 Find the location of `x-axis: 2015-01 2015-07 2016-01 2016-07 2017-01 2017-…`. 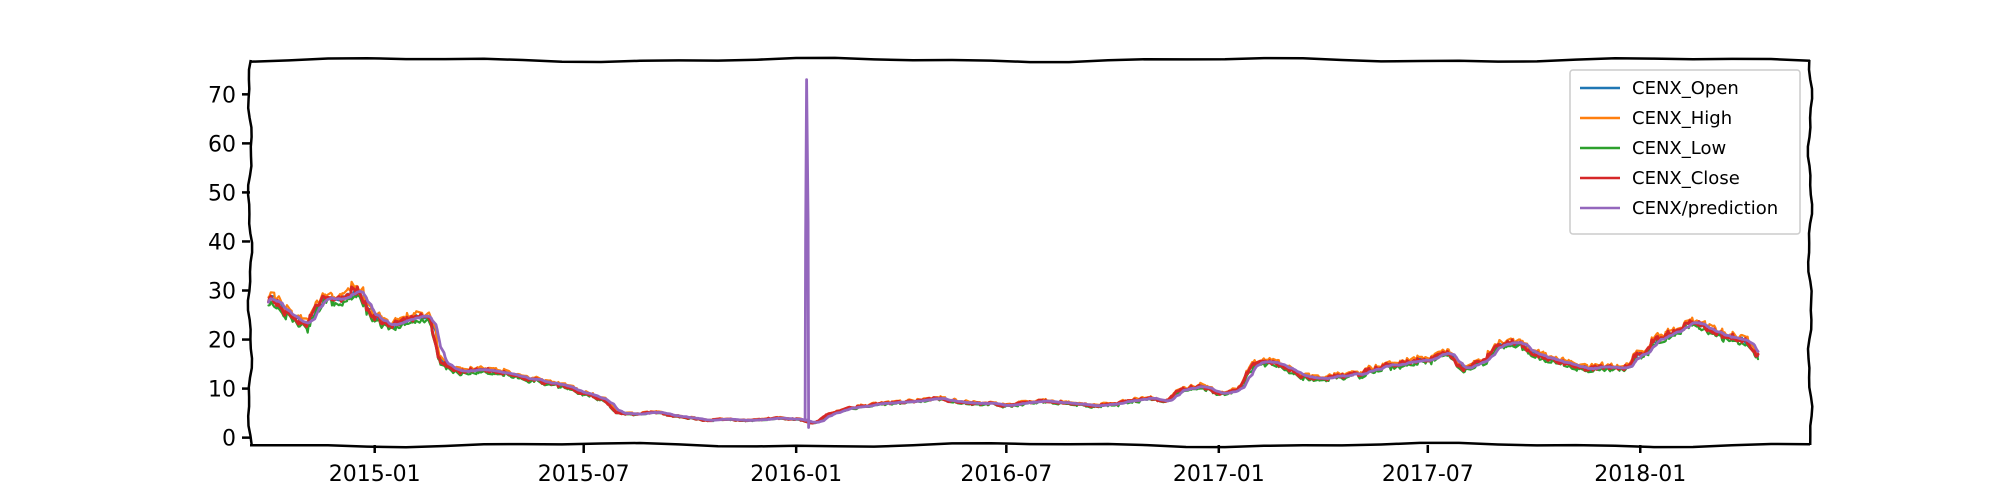

x-axis: 2015-01 2015-07 2016-01 2016-07 2017-01 2017-… is located at coordinates (1007, 466).